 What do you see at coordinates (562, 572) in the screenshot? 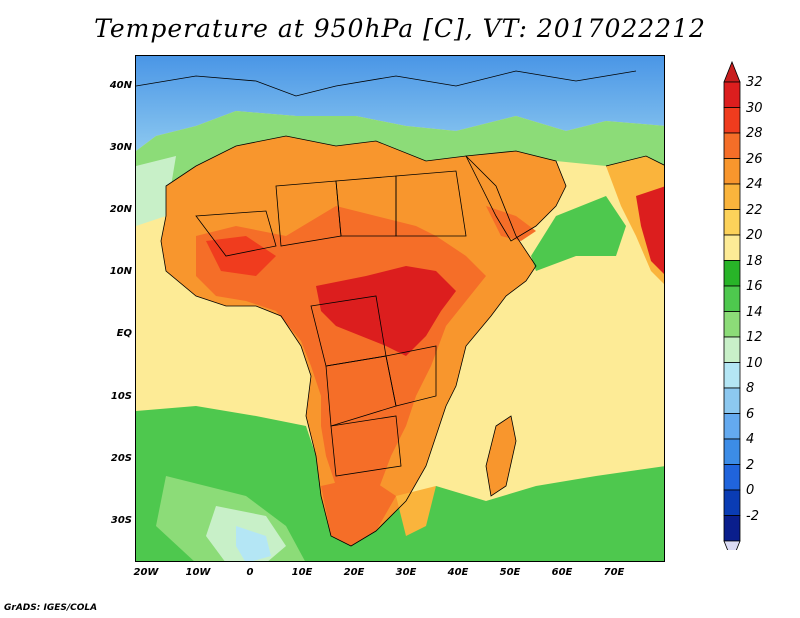
I see `x-tick-60e: 60E` at bounding box center [562, 572].